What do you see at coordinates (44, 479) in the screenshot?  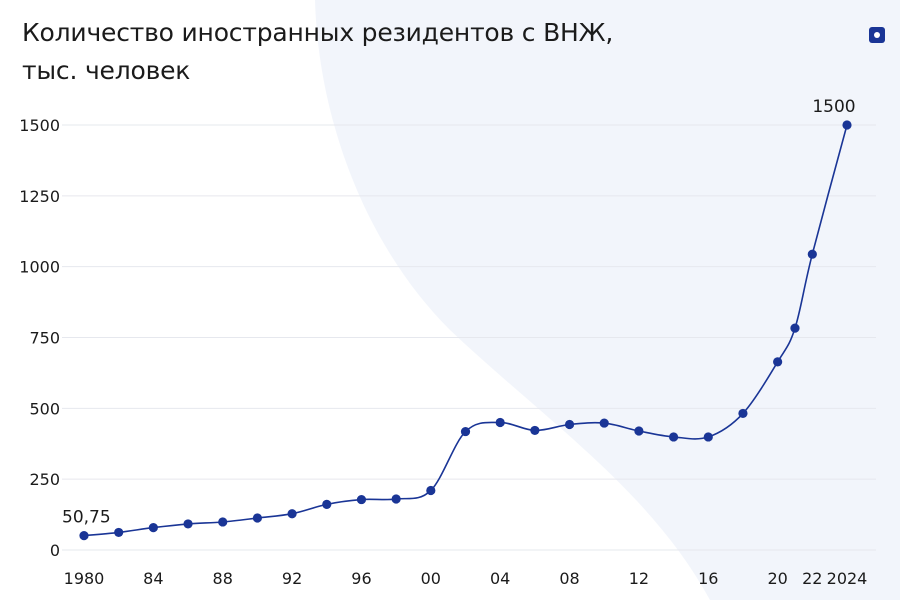 I see `y-tick-label: 250` at bounding box center [44, 479].